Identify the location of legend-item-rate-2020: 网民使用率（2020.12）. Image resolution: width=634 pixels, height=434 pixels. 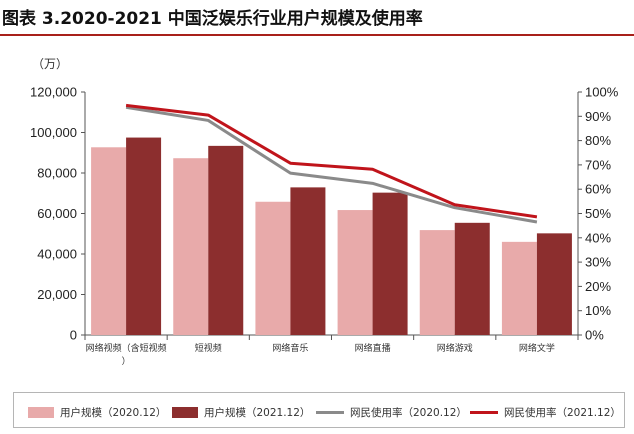
(391, 412).